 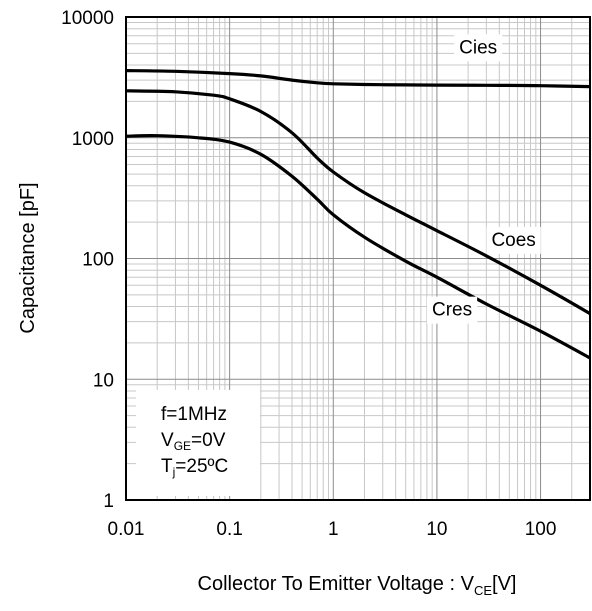 What do you see at coordinates (103, 380) in the screenshot?
I see `y-tick-label: 10` at bounding box center [103, 380].